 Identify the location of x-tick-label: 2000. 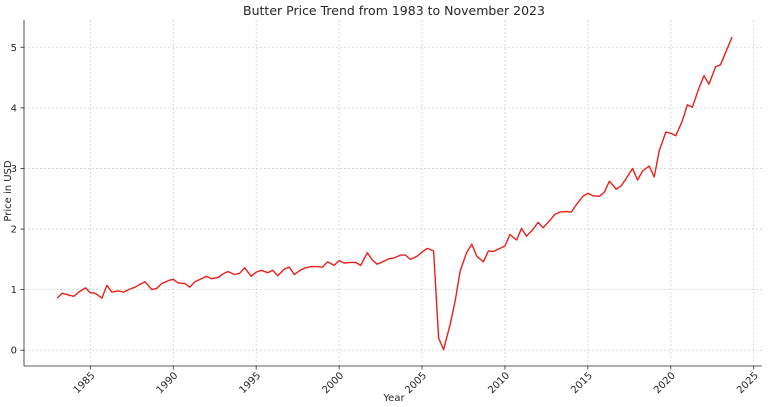
(333, 383).